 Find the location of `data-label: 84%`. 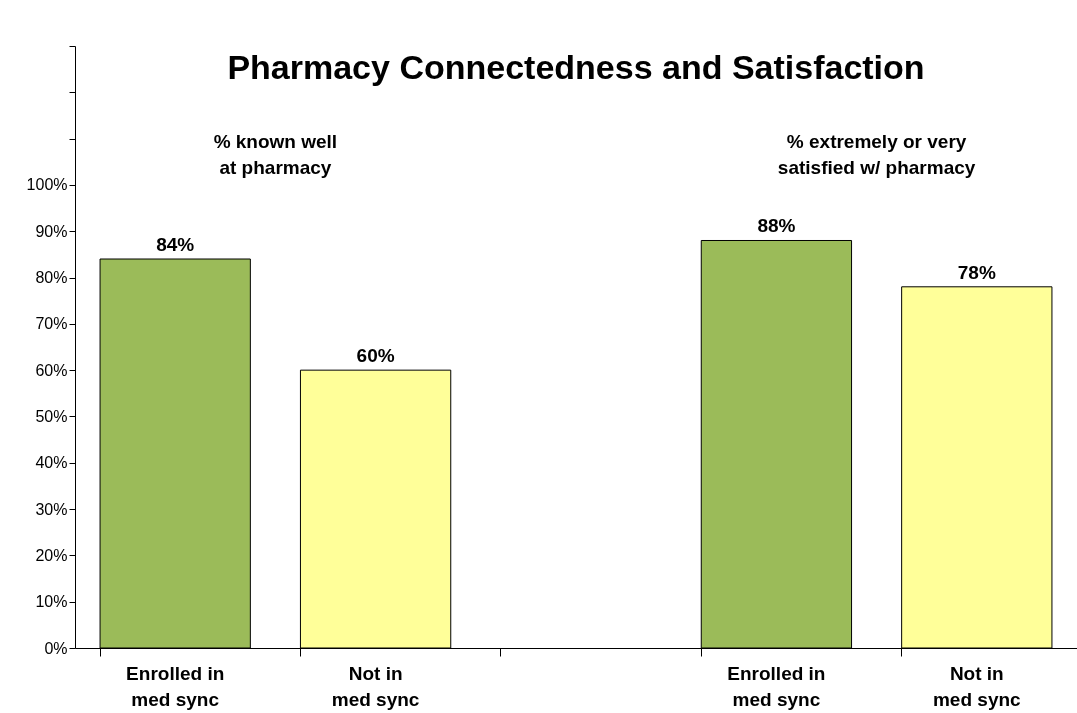

data-label: 84% is located at coordinates (175, 245).